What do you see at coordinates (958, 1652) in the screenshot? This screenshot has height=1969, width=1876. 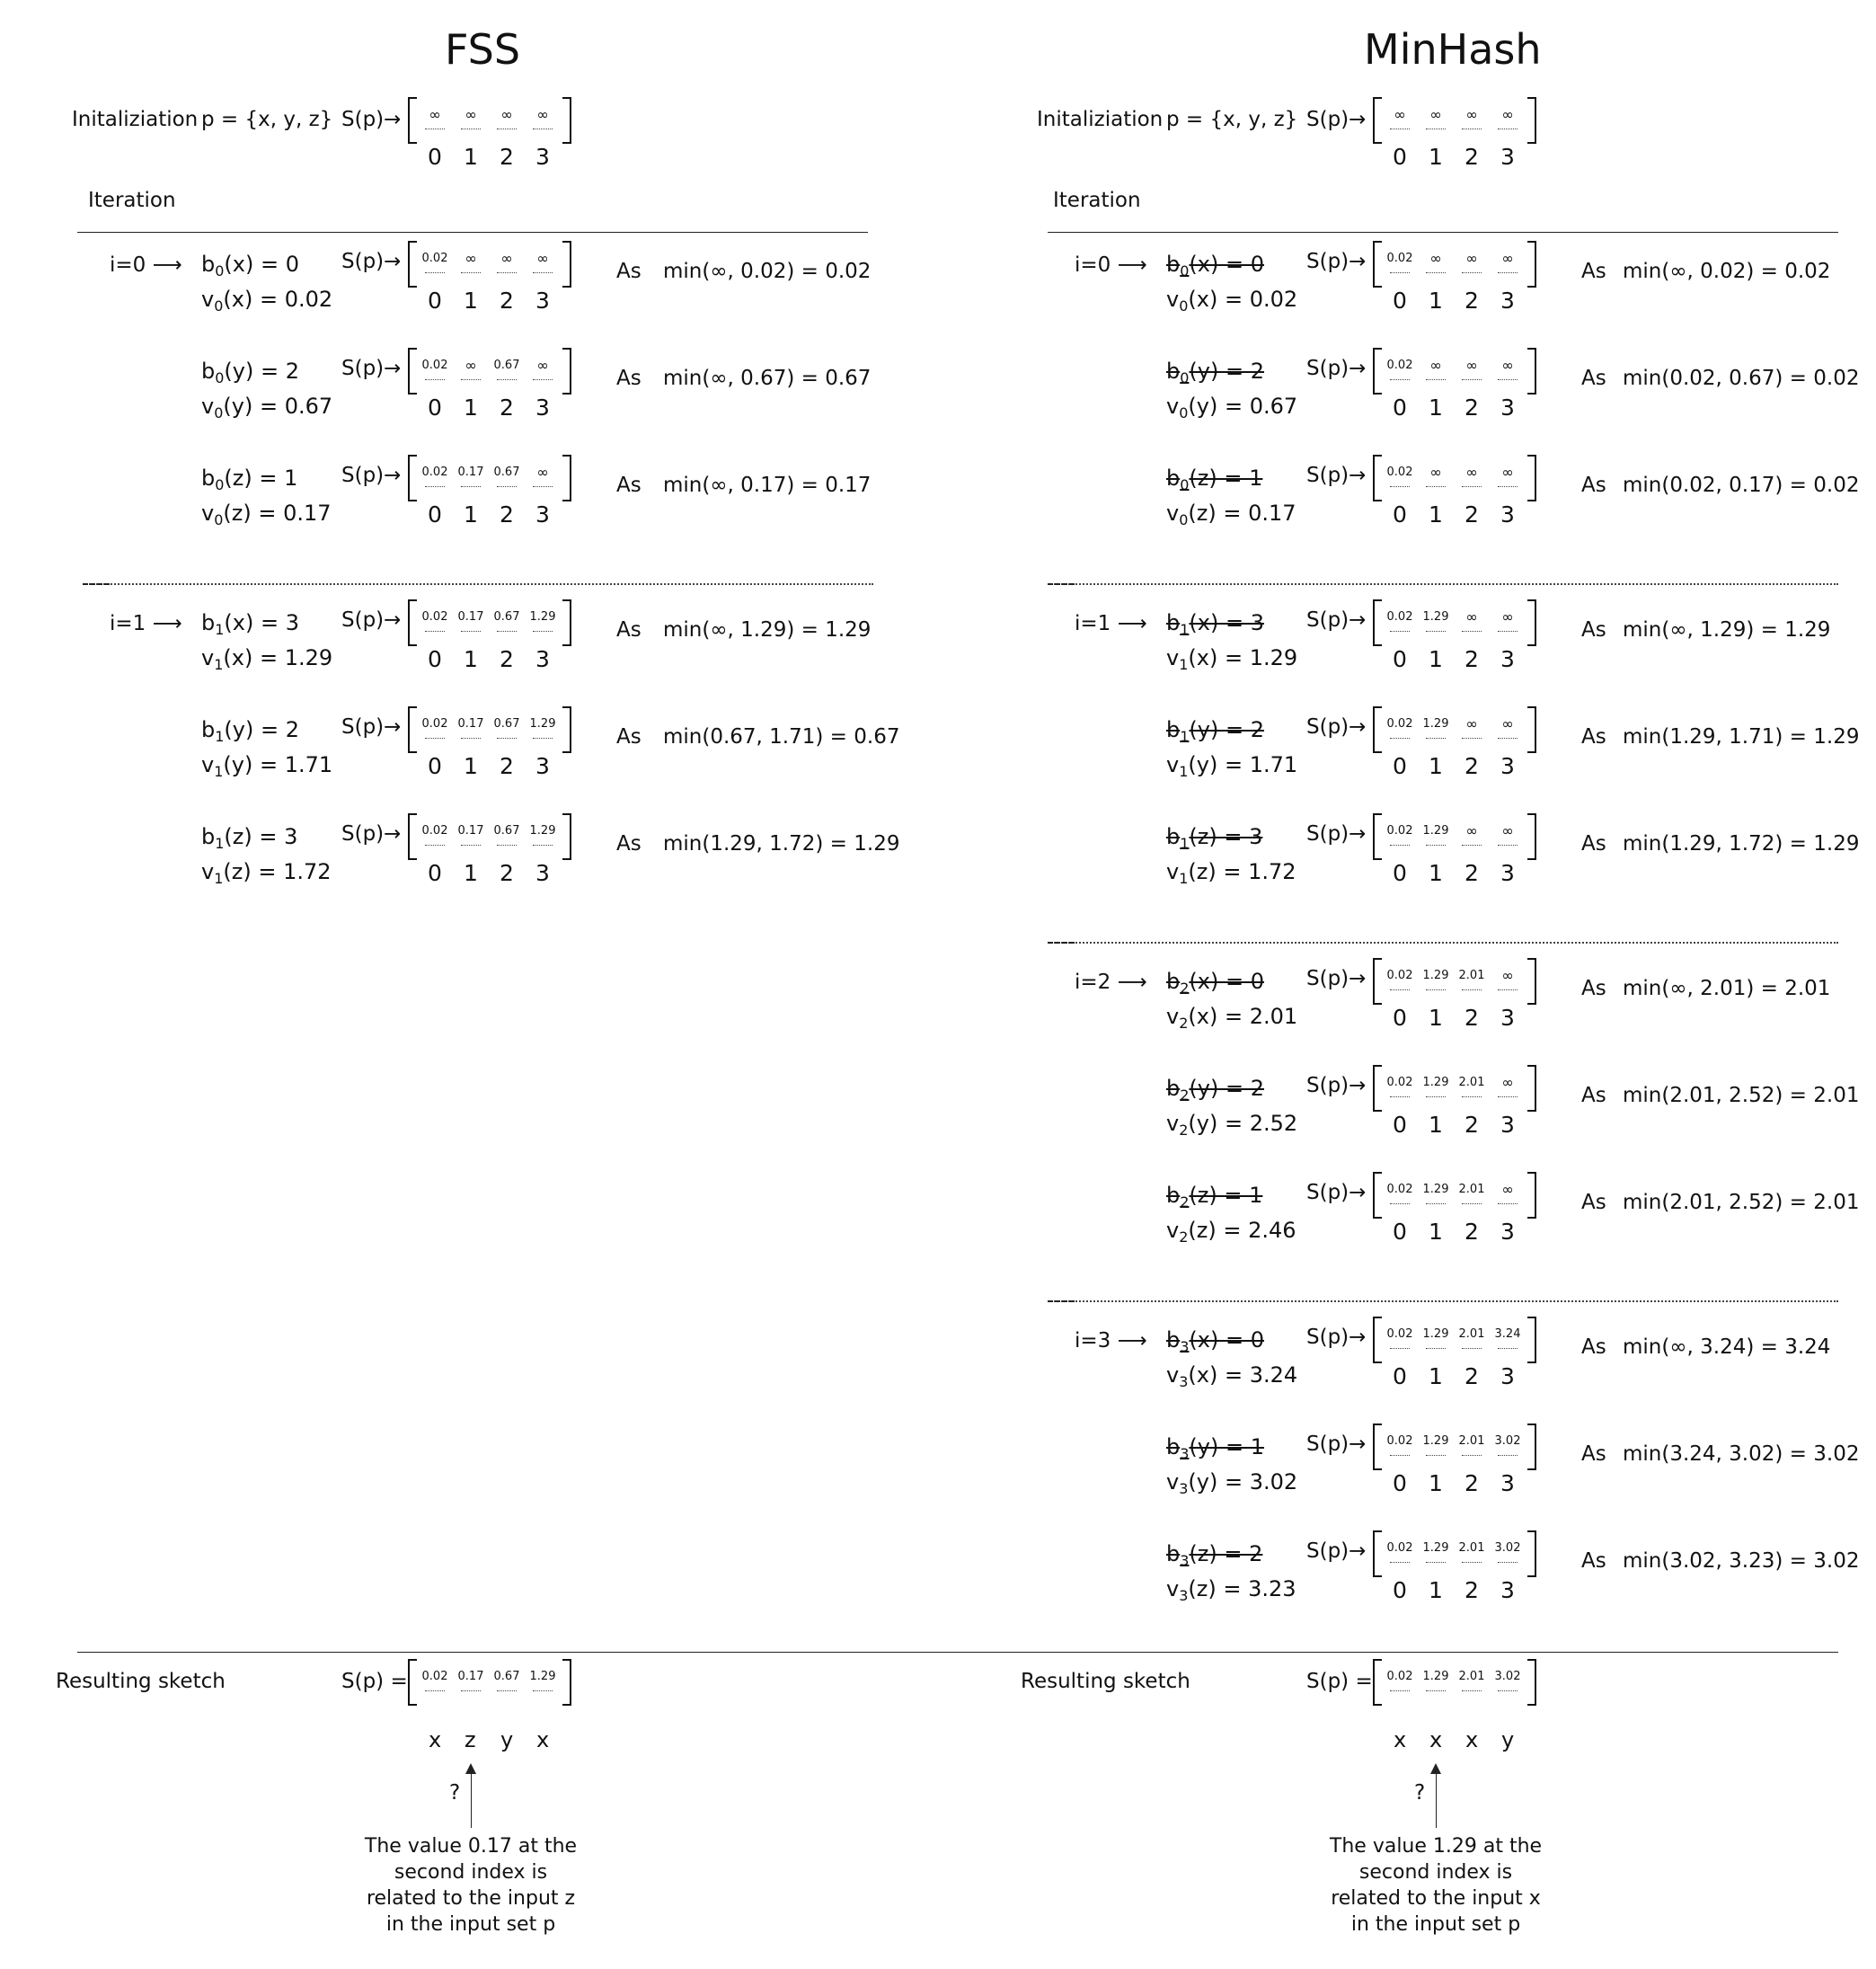 I see `result-separator-rule` at bounding box center [958, 1652].